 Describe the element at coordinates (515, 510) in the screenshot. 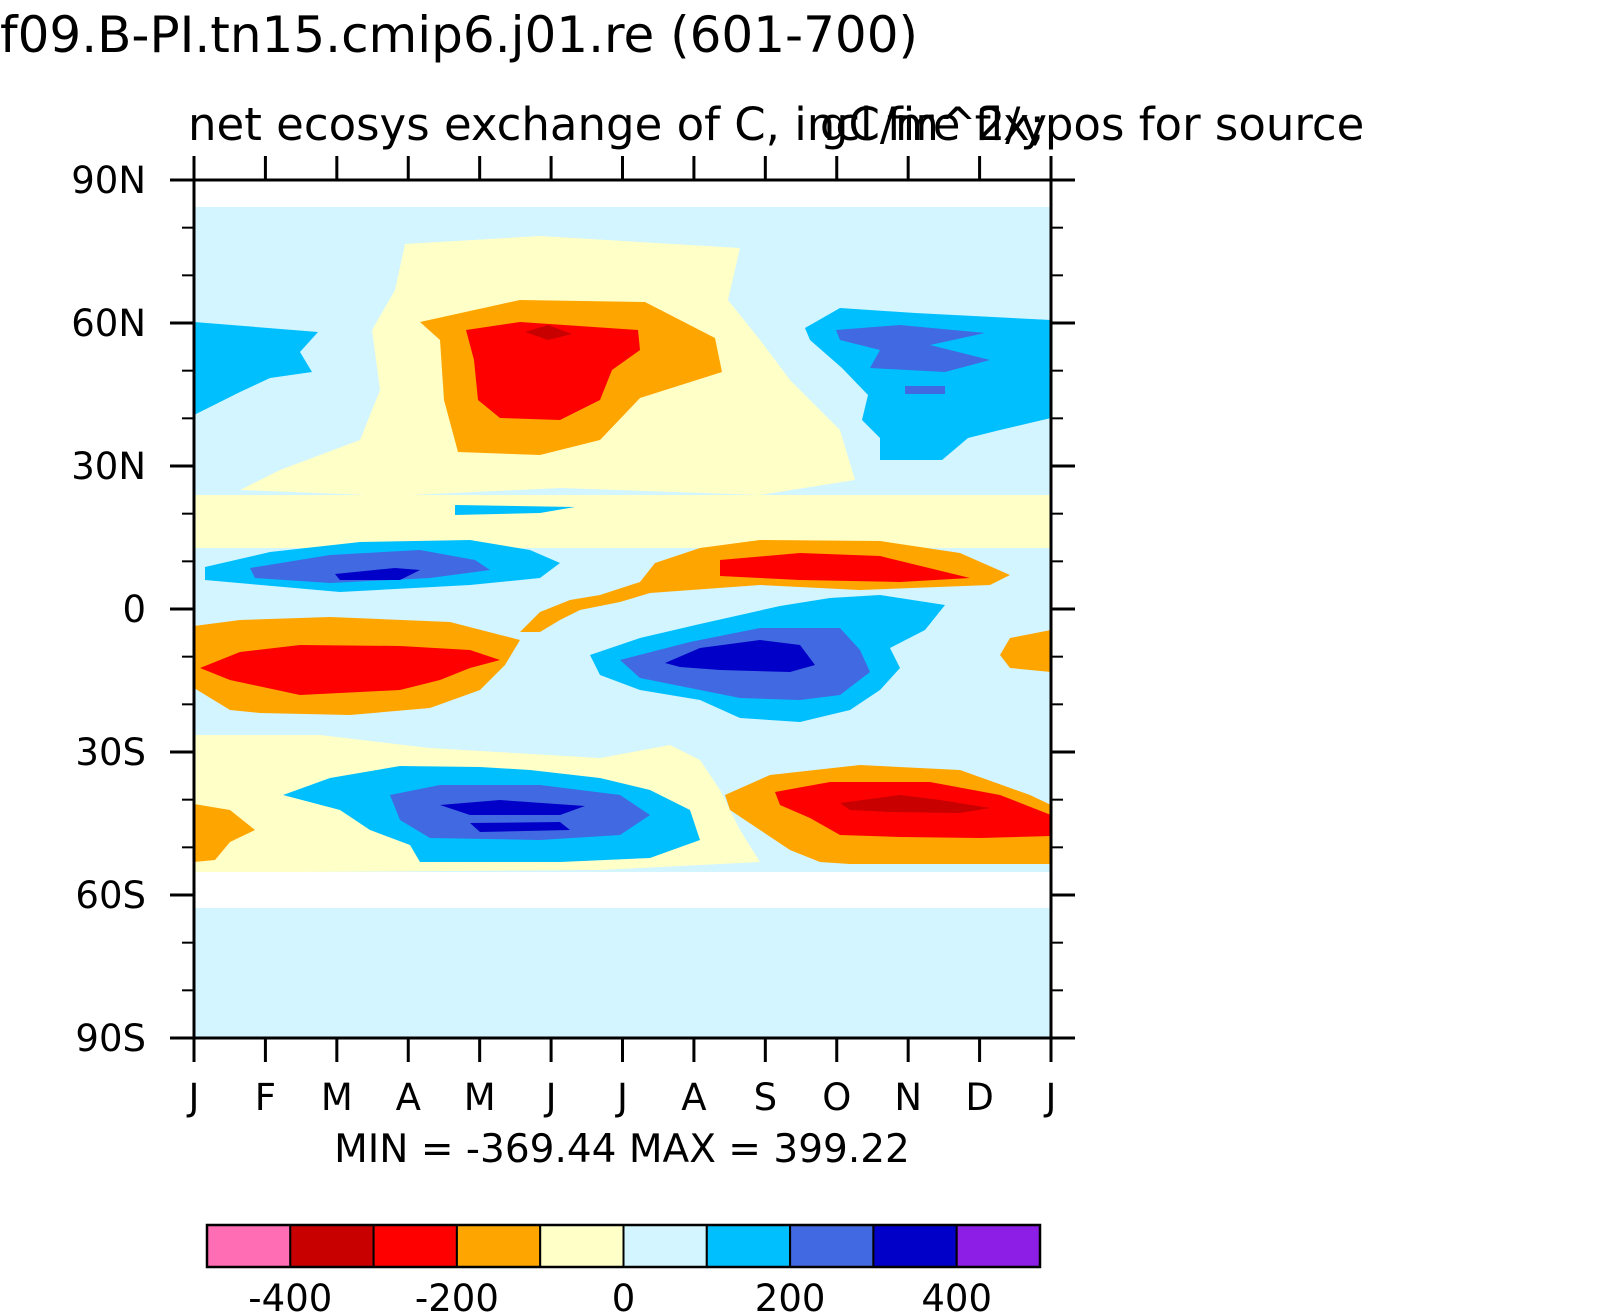

I see `tropicN-sky-strip` at that location.